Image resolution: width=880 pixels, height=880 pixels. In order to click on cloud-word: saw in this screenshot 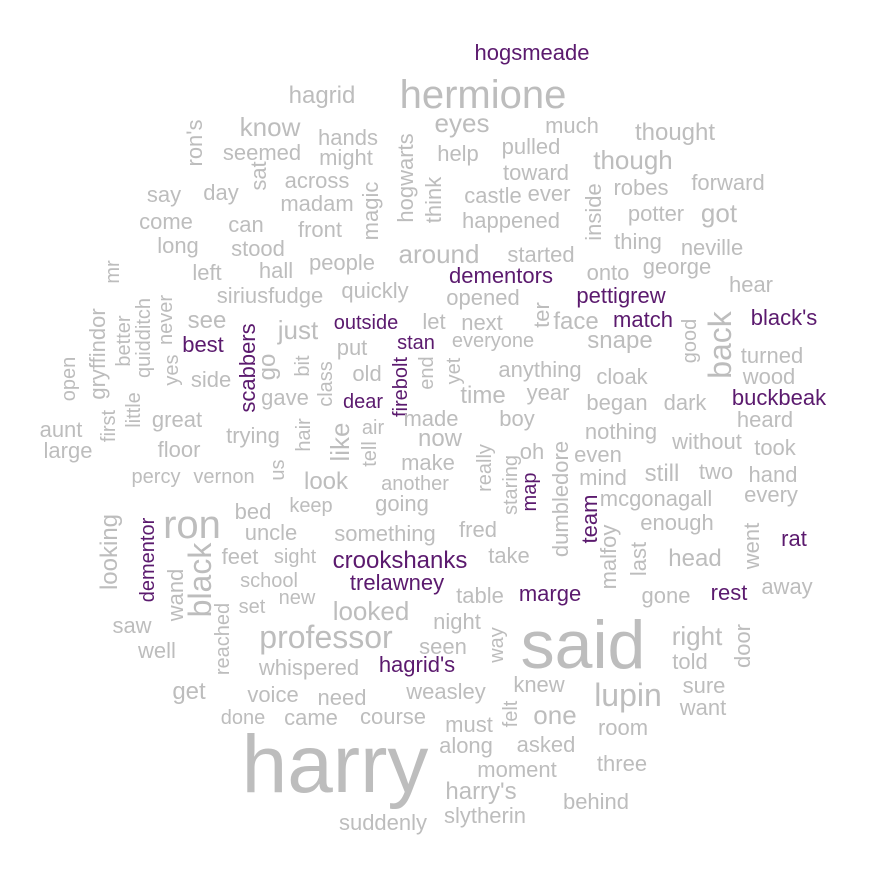, I will do `click(132, 625)`.